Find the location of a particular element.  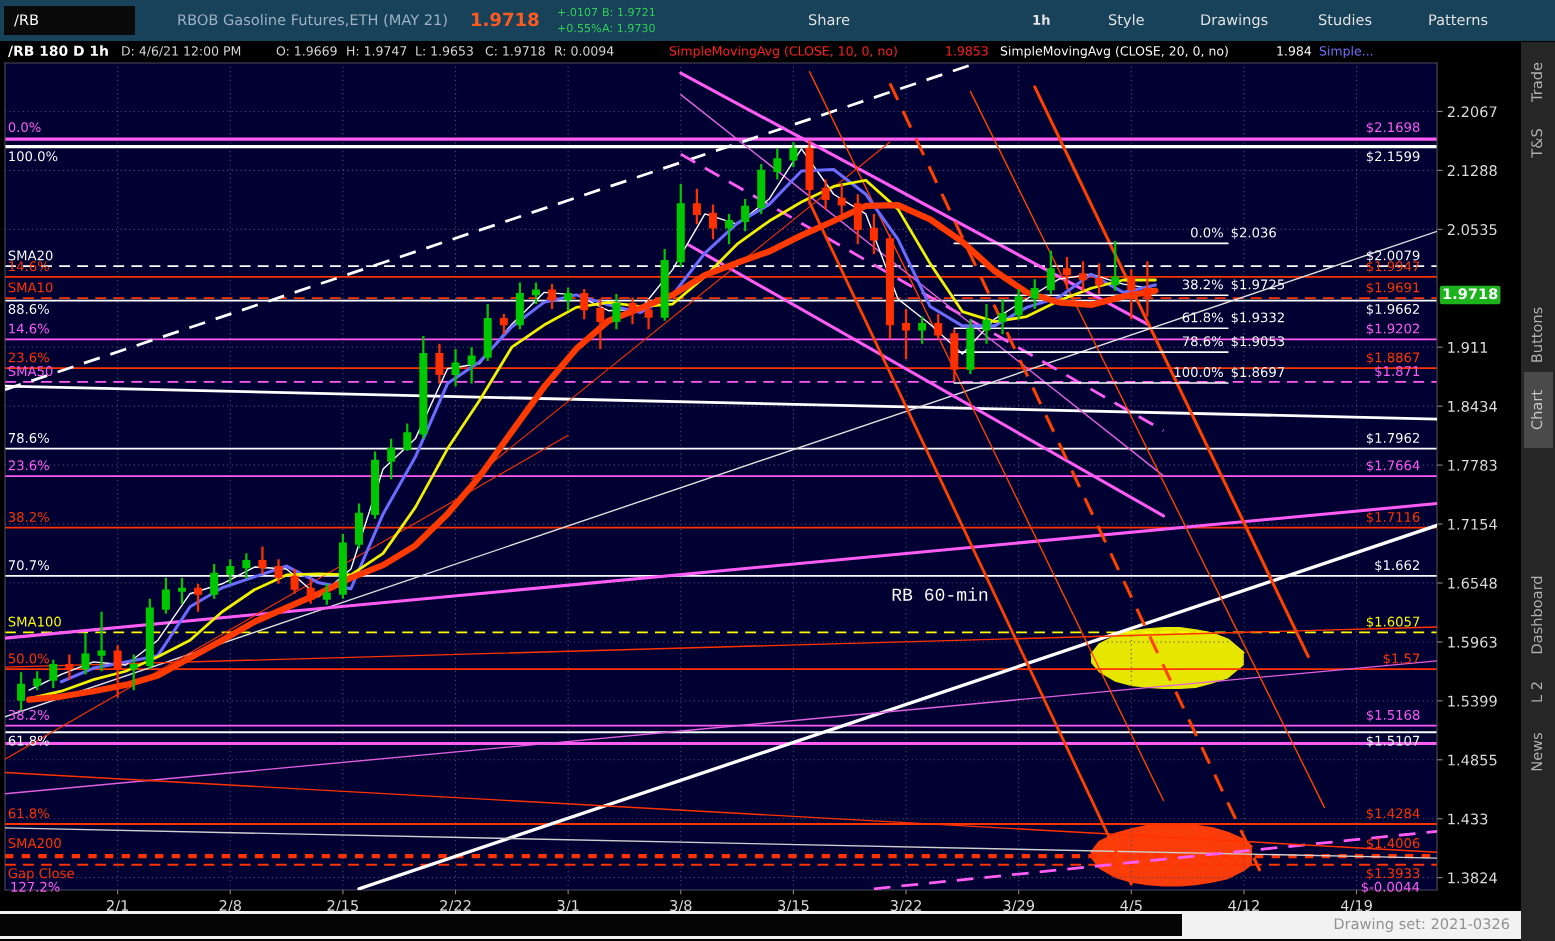

x-tick-label: 2/15 is located at coordinates (342, 906).